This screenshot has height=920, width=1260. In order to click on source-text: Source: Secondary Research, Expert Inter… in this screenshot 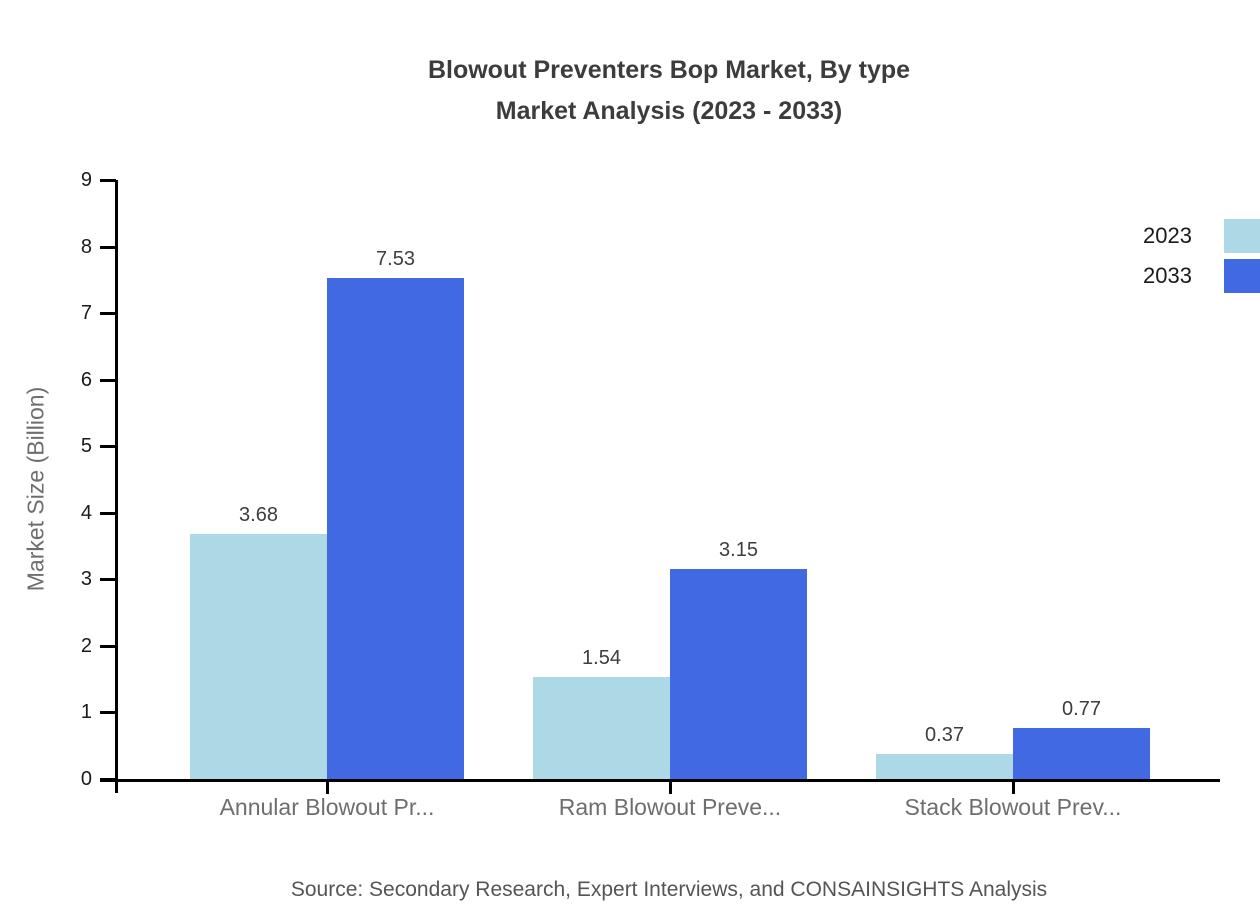, I will do `click(669, 889)`.